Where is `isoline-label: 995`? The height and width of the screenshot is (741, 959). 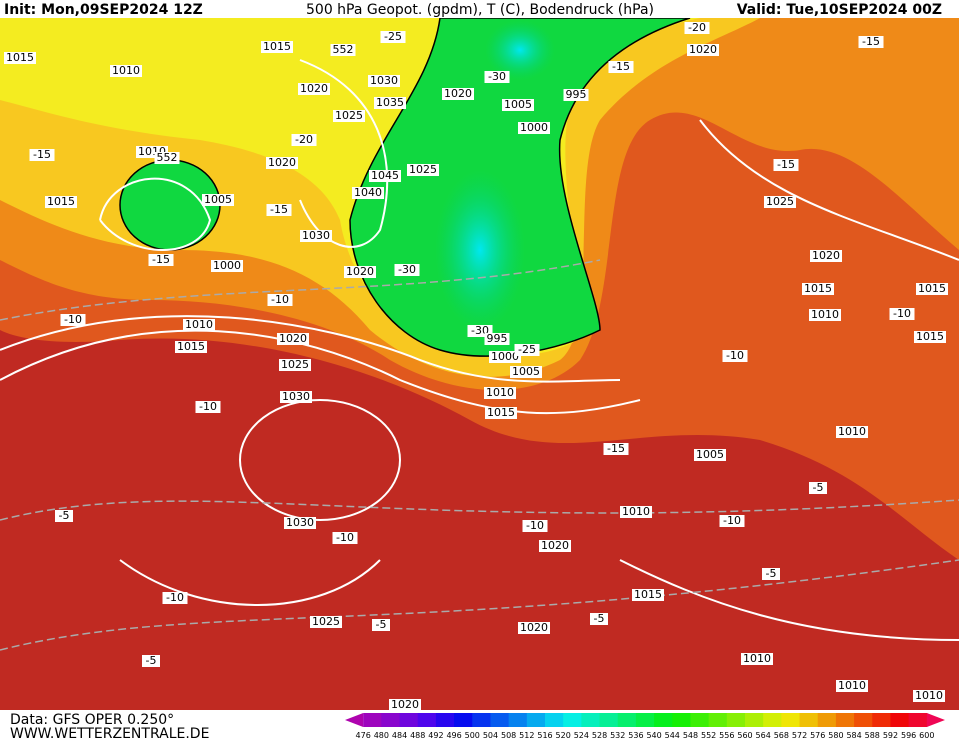
isoline-label: 995 is located at coordinates (497, 338).